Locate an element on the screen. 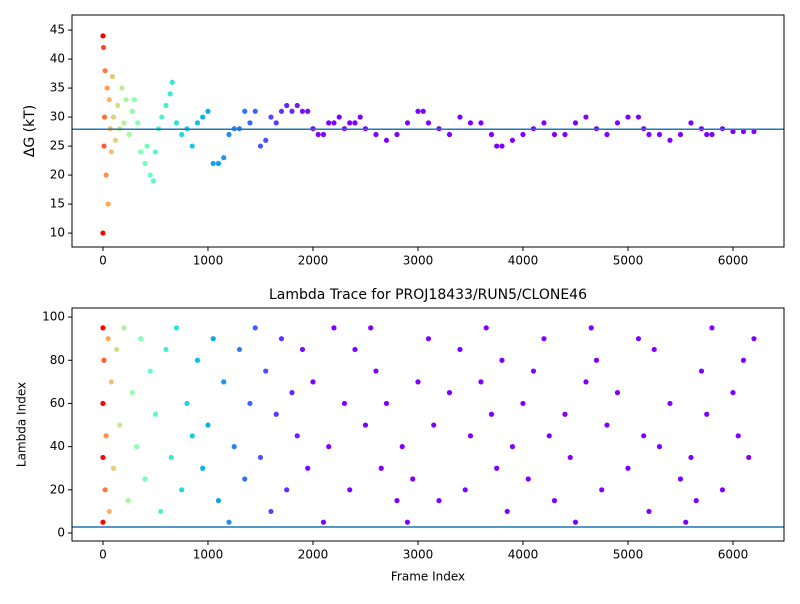 This screenshot has height=604, width=800. y-tick-label: 10 is located at coordinates (57, 233).